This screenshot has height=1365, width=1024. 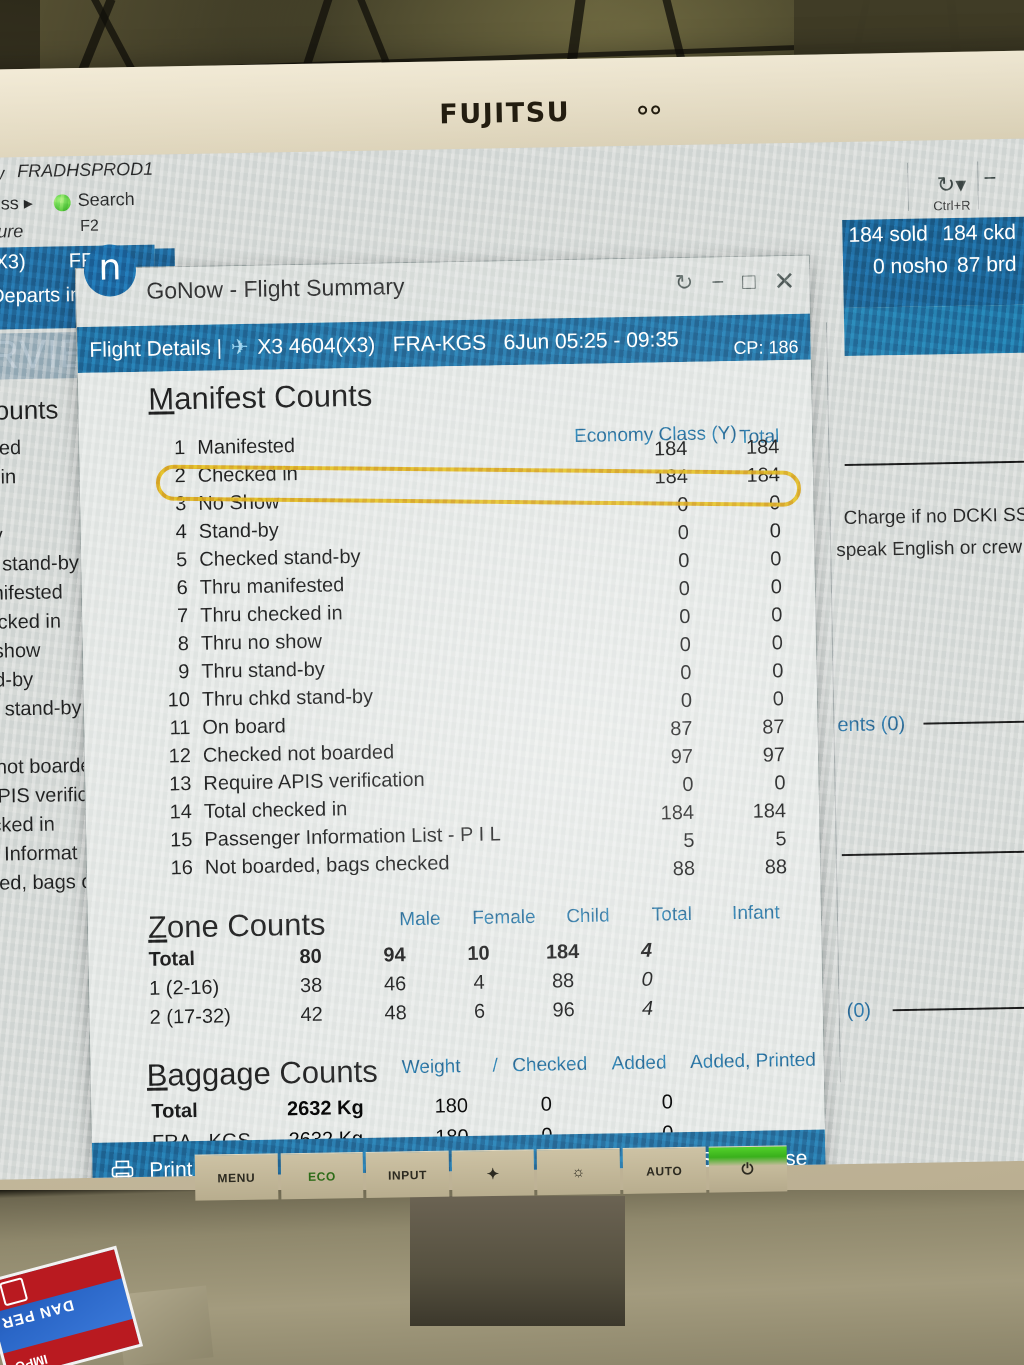 What do you see at coordinates (316, 346) in the screenshot?
I see `flight-number: X3 4604(X3)` at bounding box center [316, 346].